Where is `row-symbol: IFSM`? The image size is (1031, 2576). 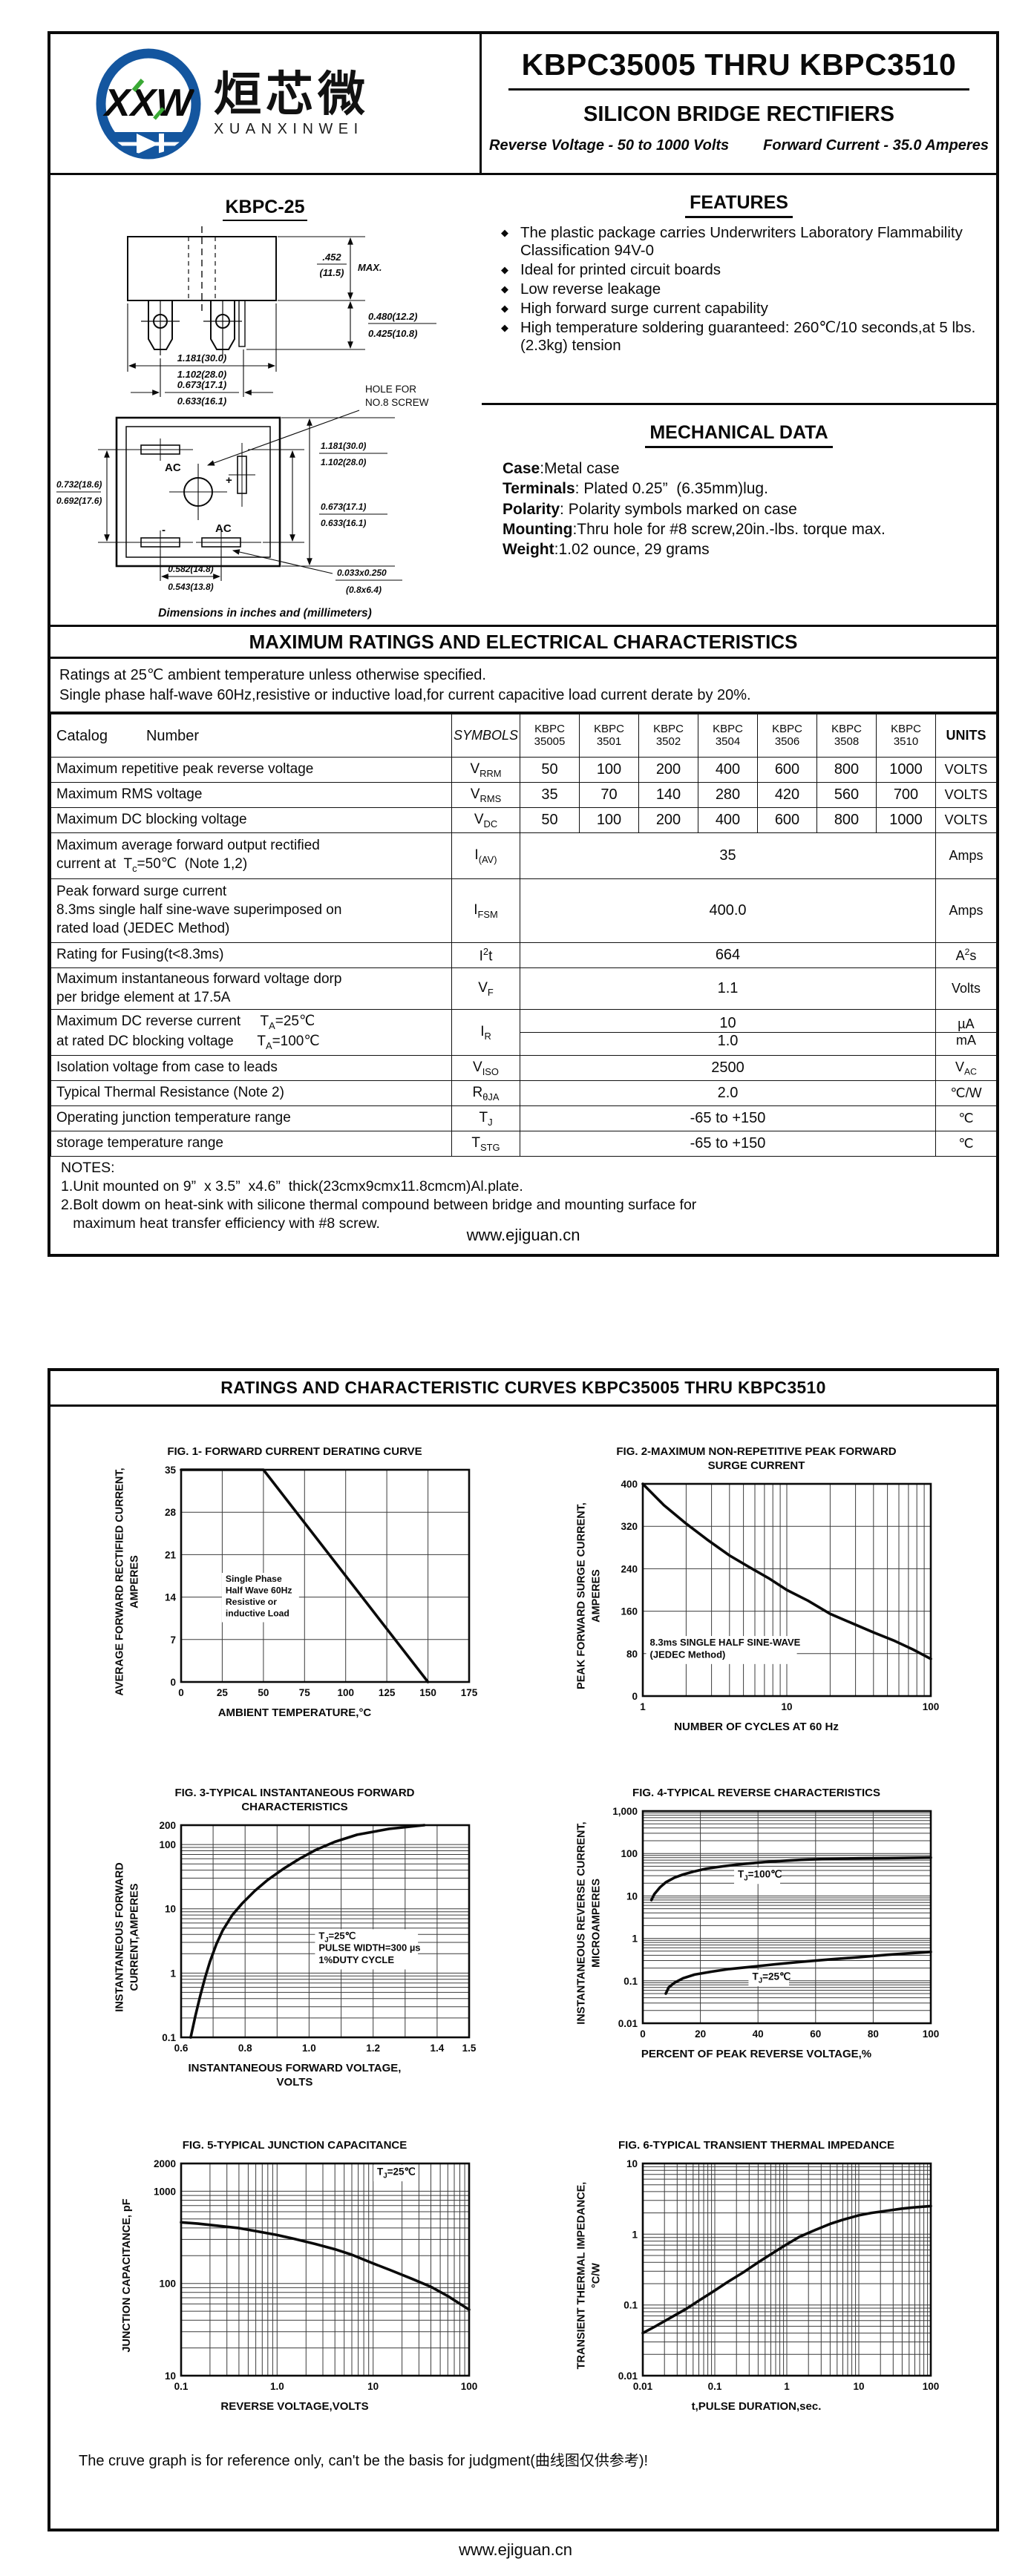
row-symbol: IFSM is located at coordinates (485, 910).